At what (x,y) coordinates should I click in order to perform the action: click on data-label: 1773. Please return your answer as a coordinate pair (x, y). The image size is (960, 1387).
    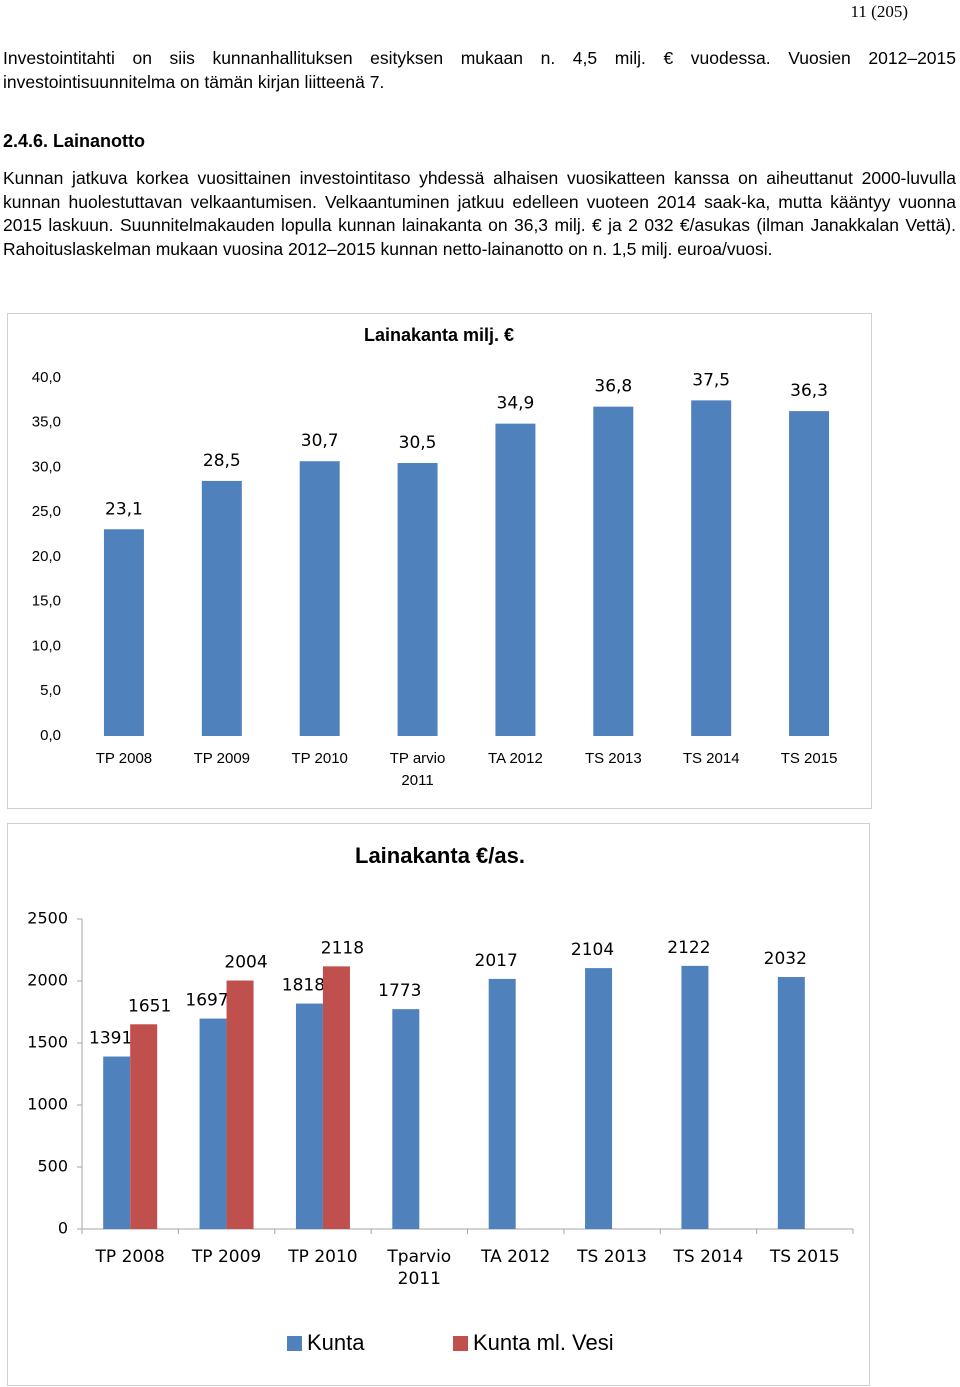
    Looking at the image, I should click on (399, 991).